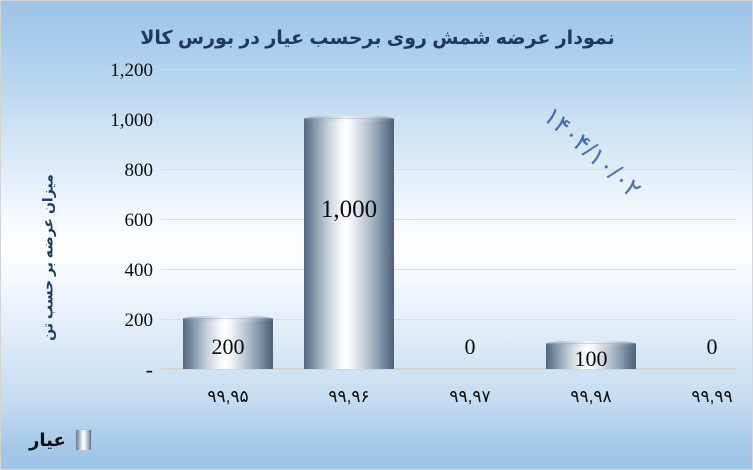 The image size is (753, 470). What do you see at coordinates (591, 358) in the screenshot?
I see `bar-value-label: 100` at bounding box center [591, 358].